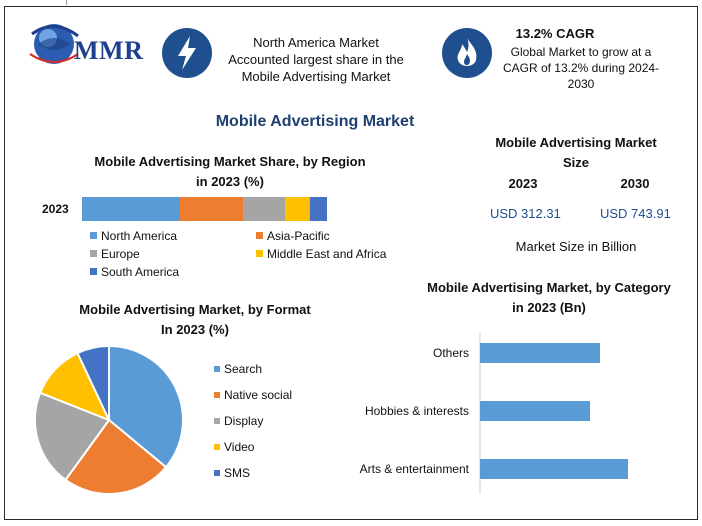 This screenshot has width=702, height=526. What do you see at coordinates (576, 142) in the screenshot?
I see `size-title-line1: Mobile Advertising Market` at bounding box center [576, 142].